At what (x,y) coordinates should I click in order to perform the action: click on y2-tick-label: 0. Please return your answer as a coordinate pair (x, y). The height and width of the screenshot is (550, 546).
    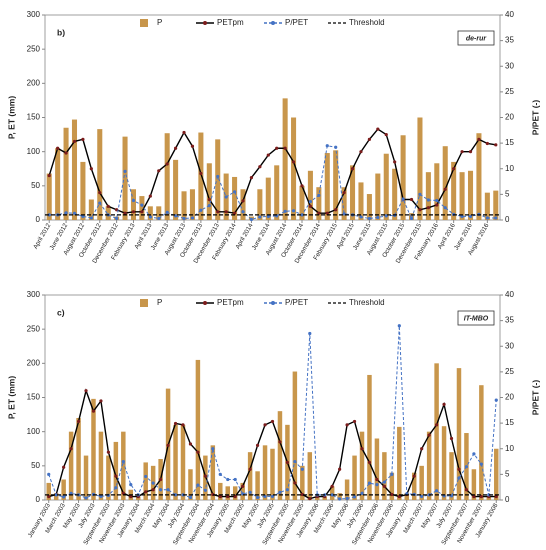
    Looking at the image, I should click on (507, 219).